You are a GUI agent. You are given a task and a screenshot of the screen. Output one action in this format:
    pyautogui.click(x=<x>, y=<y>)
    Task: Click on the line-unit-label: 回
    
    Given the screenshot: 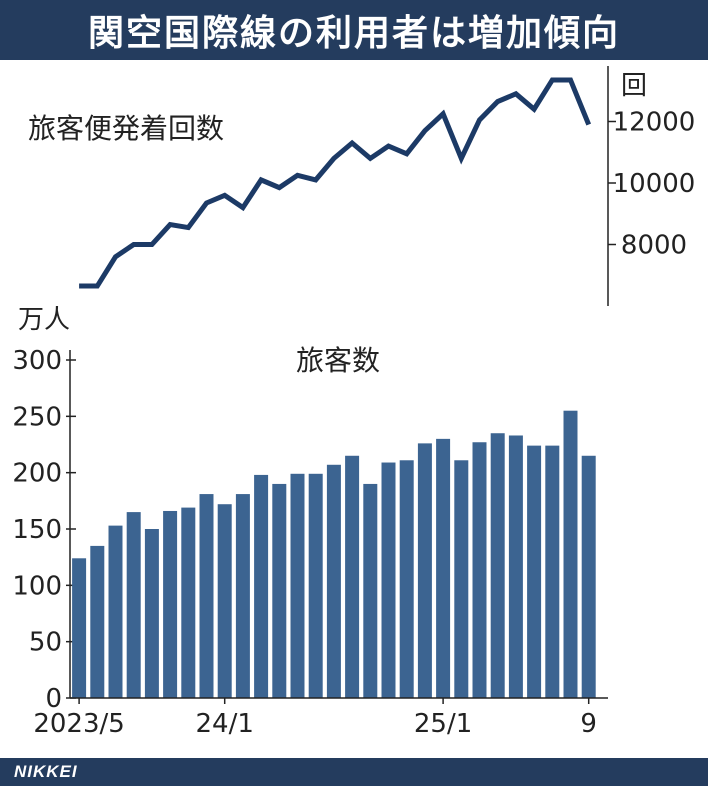 What is the action you would take?
    pyautogui.click(x=634, y=86)
    